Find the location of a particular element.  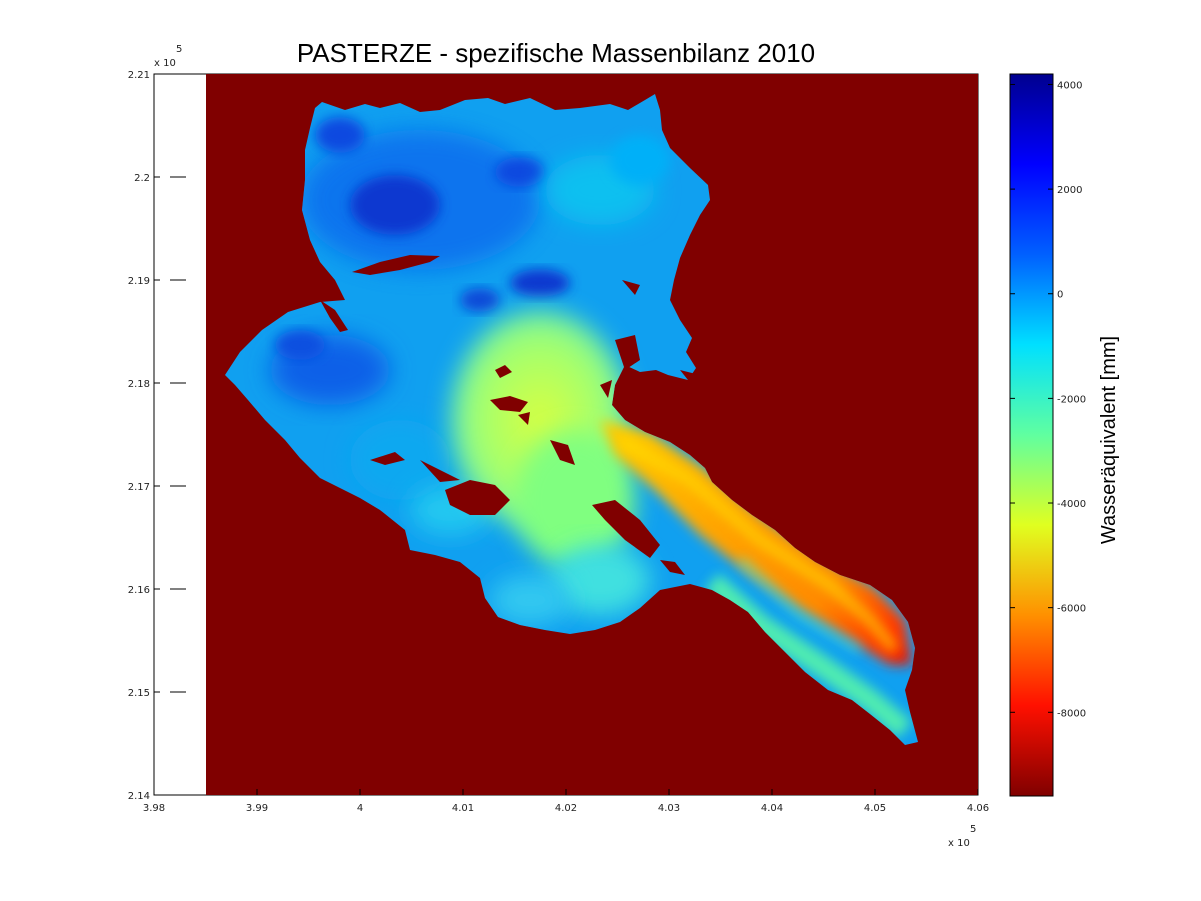

x-tick-label: 4.04 is located at coordinates (772, 808).